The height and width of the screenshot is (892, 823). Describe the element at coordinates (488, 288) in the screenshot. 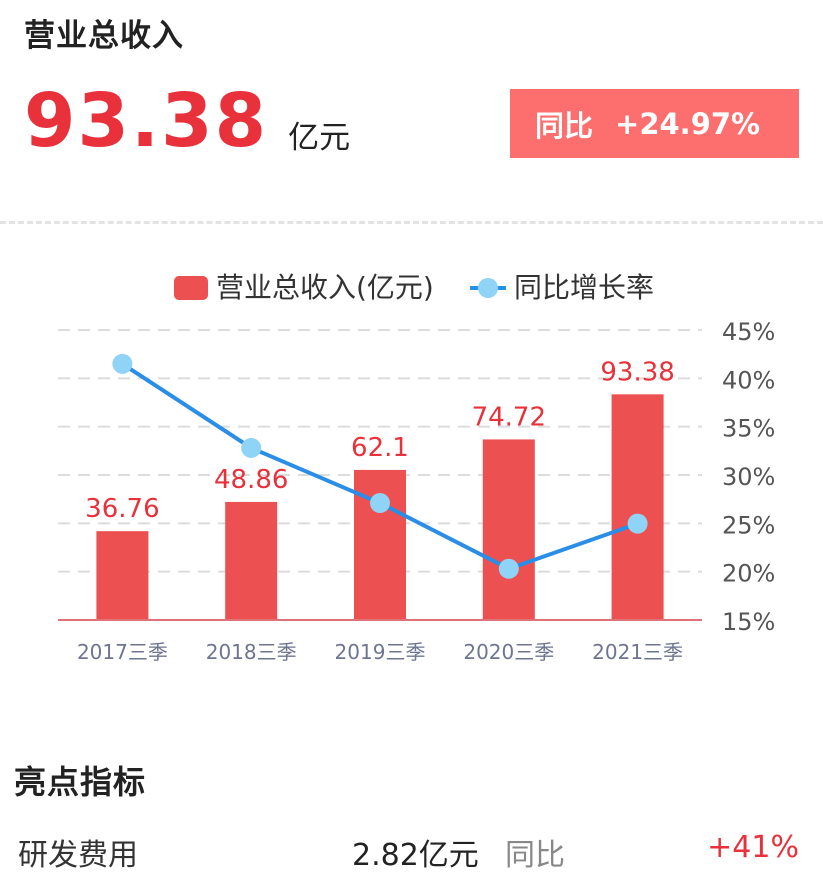

I see `legend-line-marker` at that location.